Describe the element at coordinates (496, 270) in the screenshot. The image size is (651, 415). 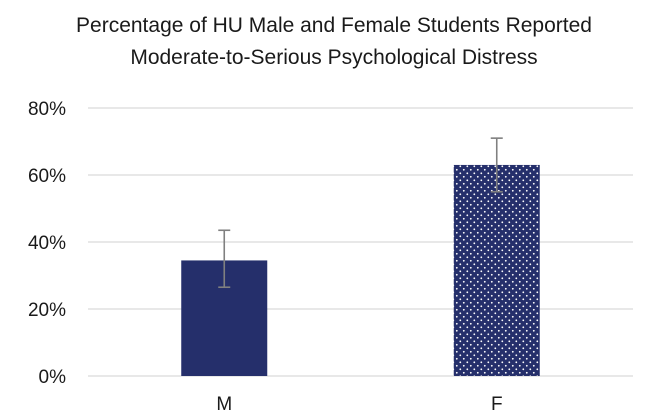
I see `bar-F` at that location.